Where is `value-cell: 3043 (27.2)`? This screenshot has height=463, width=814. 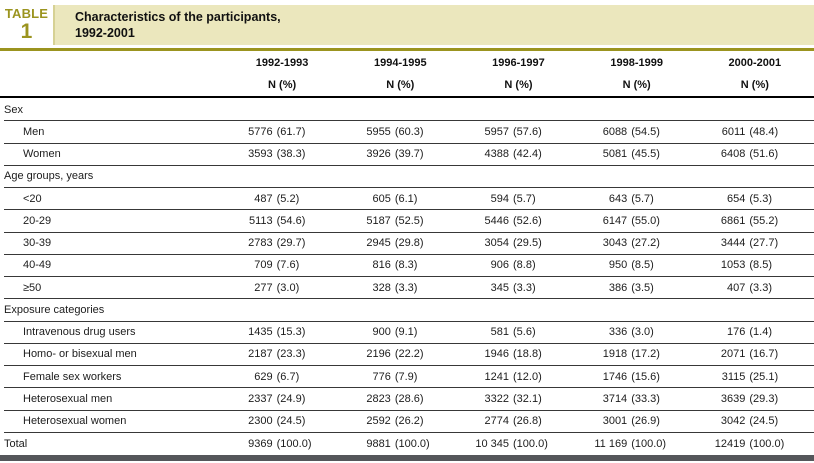 value-cell: 3043 (27.2) is located at coordinates (637, 243).